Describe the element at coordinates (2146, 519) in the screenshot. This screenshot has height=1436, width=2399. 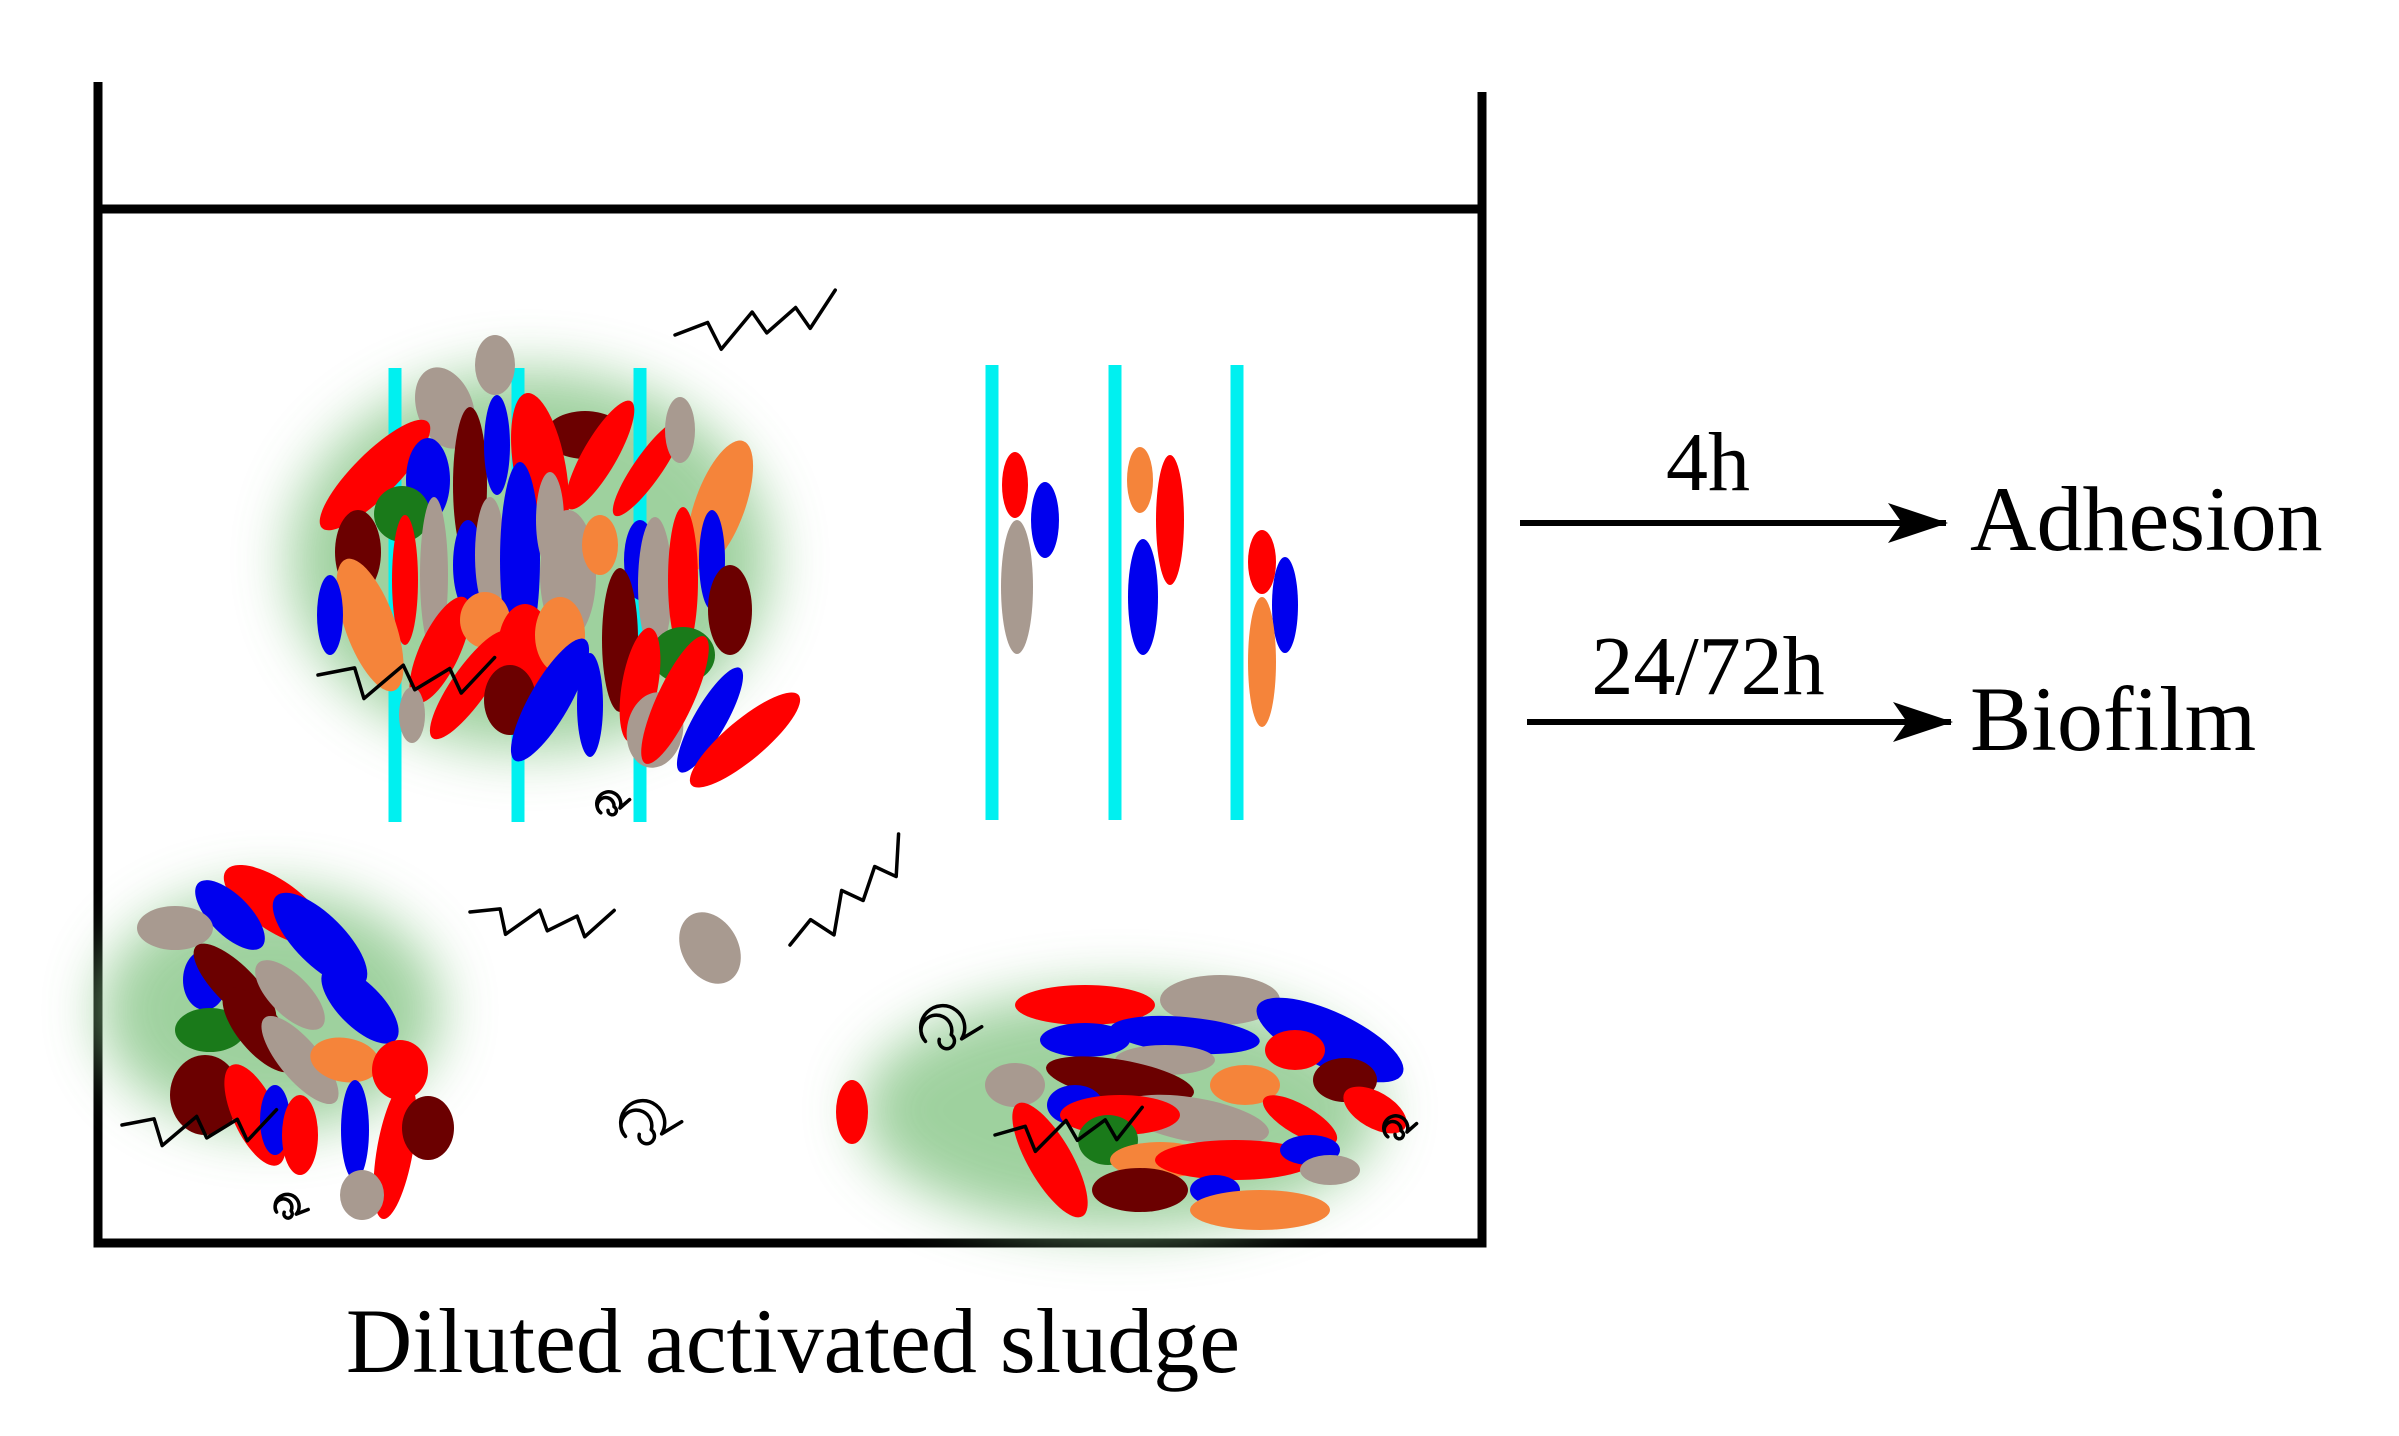
I see `label-adhesion: Adhesion` at that location.